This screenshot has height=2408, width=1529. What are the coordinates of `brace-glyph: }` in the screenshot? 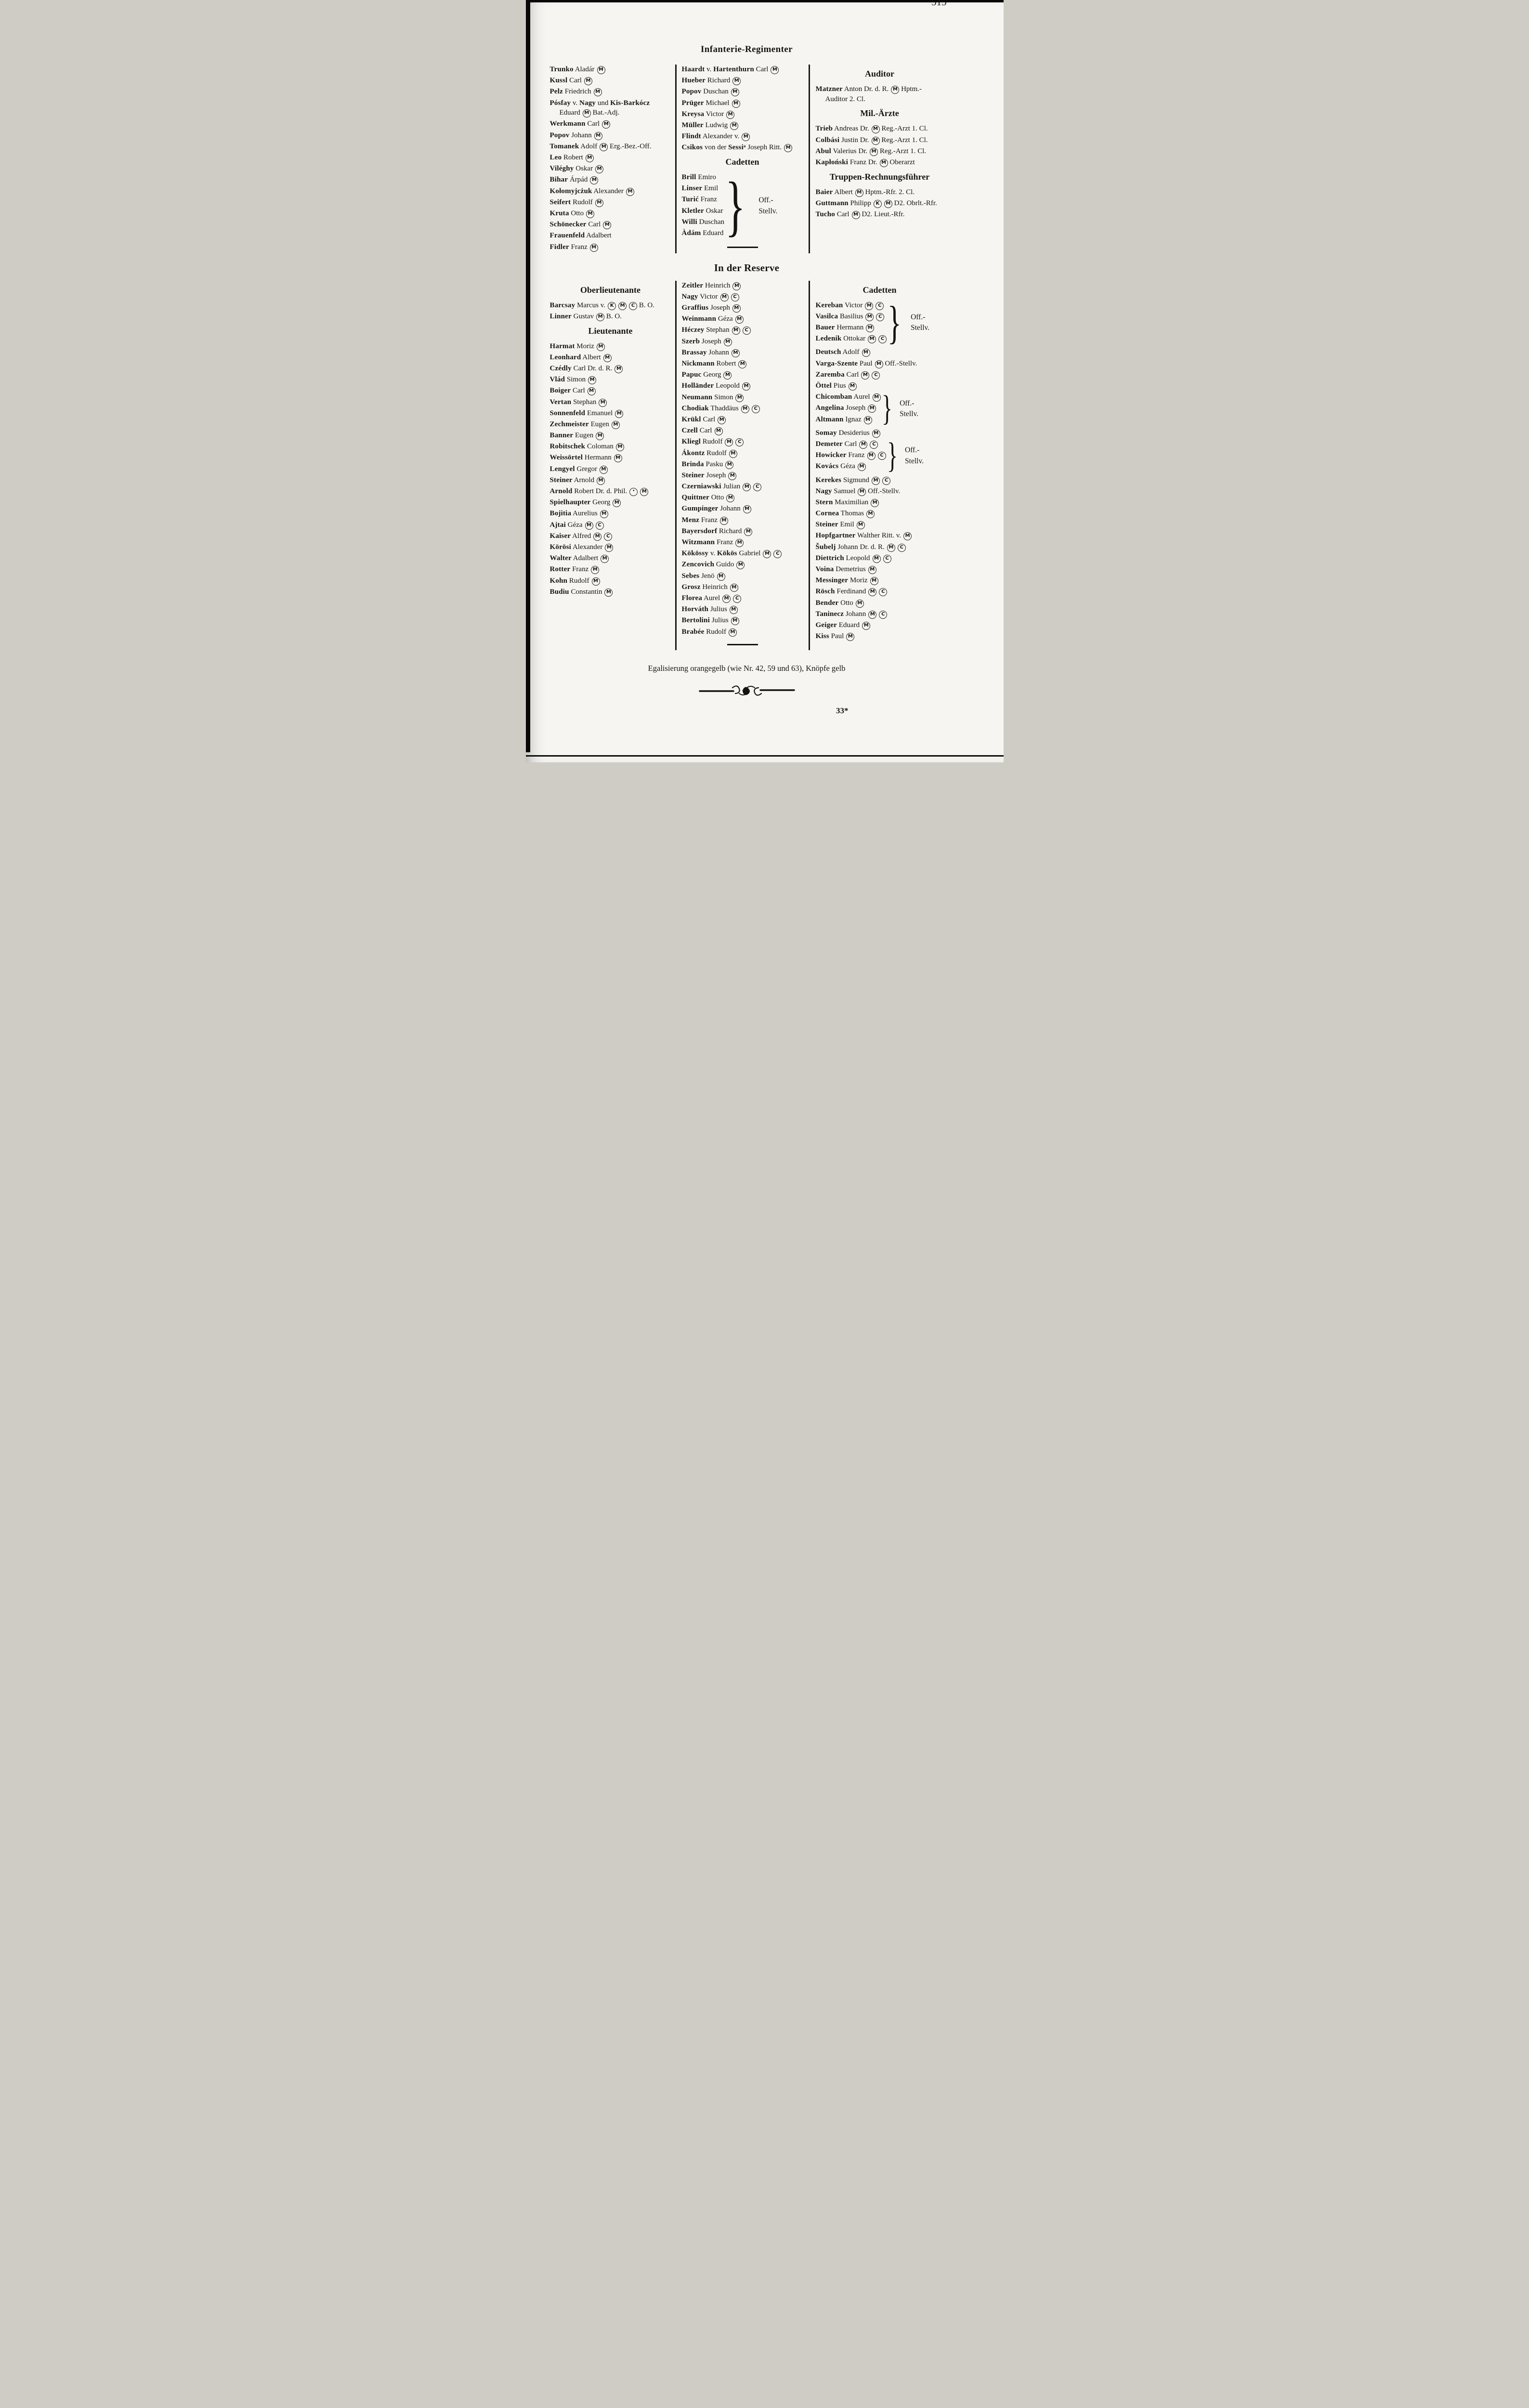 It's located at (895, 322).